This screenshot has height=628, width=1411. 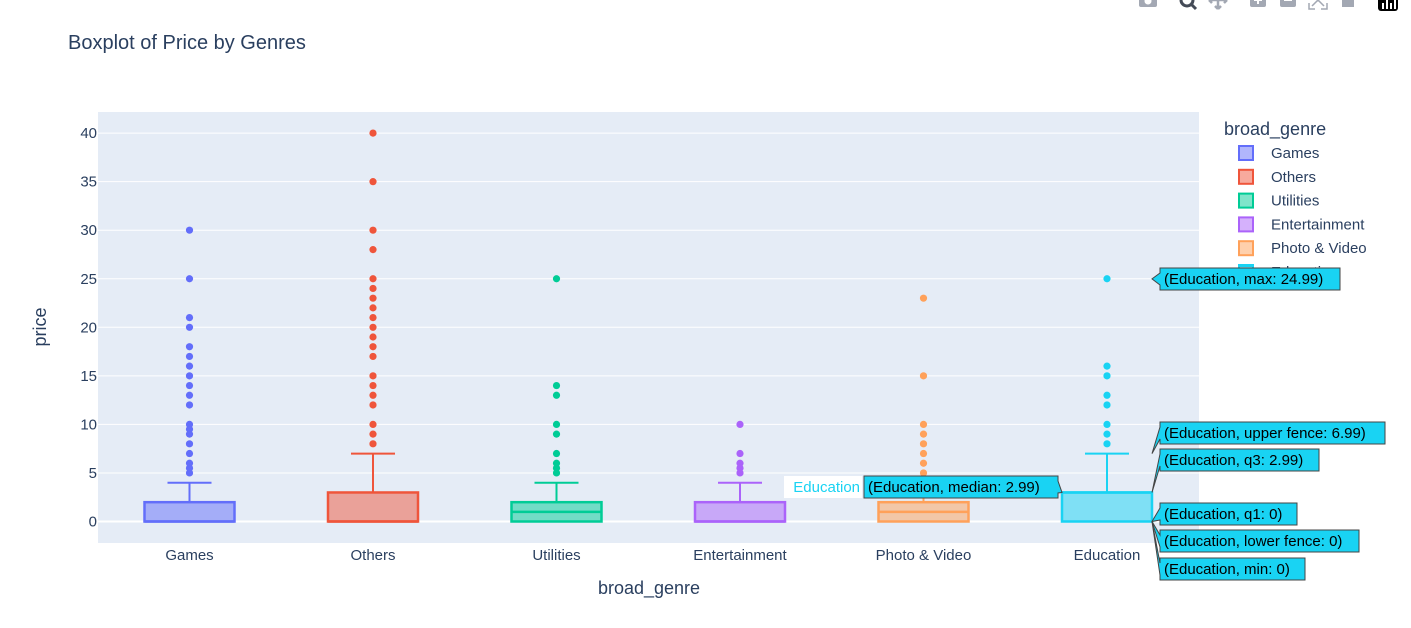 What do you see at coordinates (1107, 399) in the screenshot?
I see `box-trace-education` at bounding box center [1107, 399].